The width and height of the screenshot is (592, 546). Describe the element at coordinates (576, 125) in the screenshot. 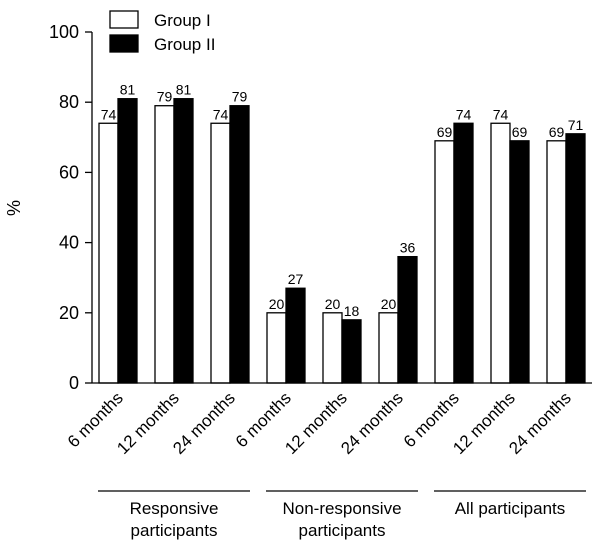

I see `data-label: 71` at that location.